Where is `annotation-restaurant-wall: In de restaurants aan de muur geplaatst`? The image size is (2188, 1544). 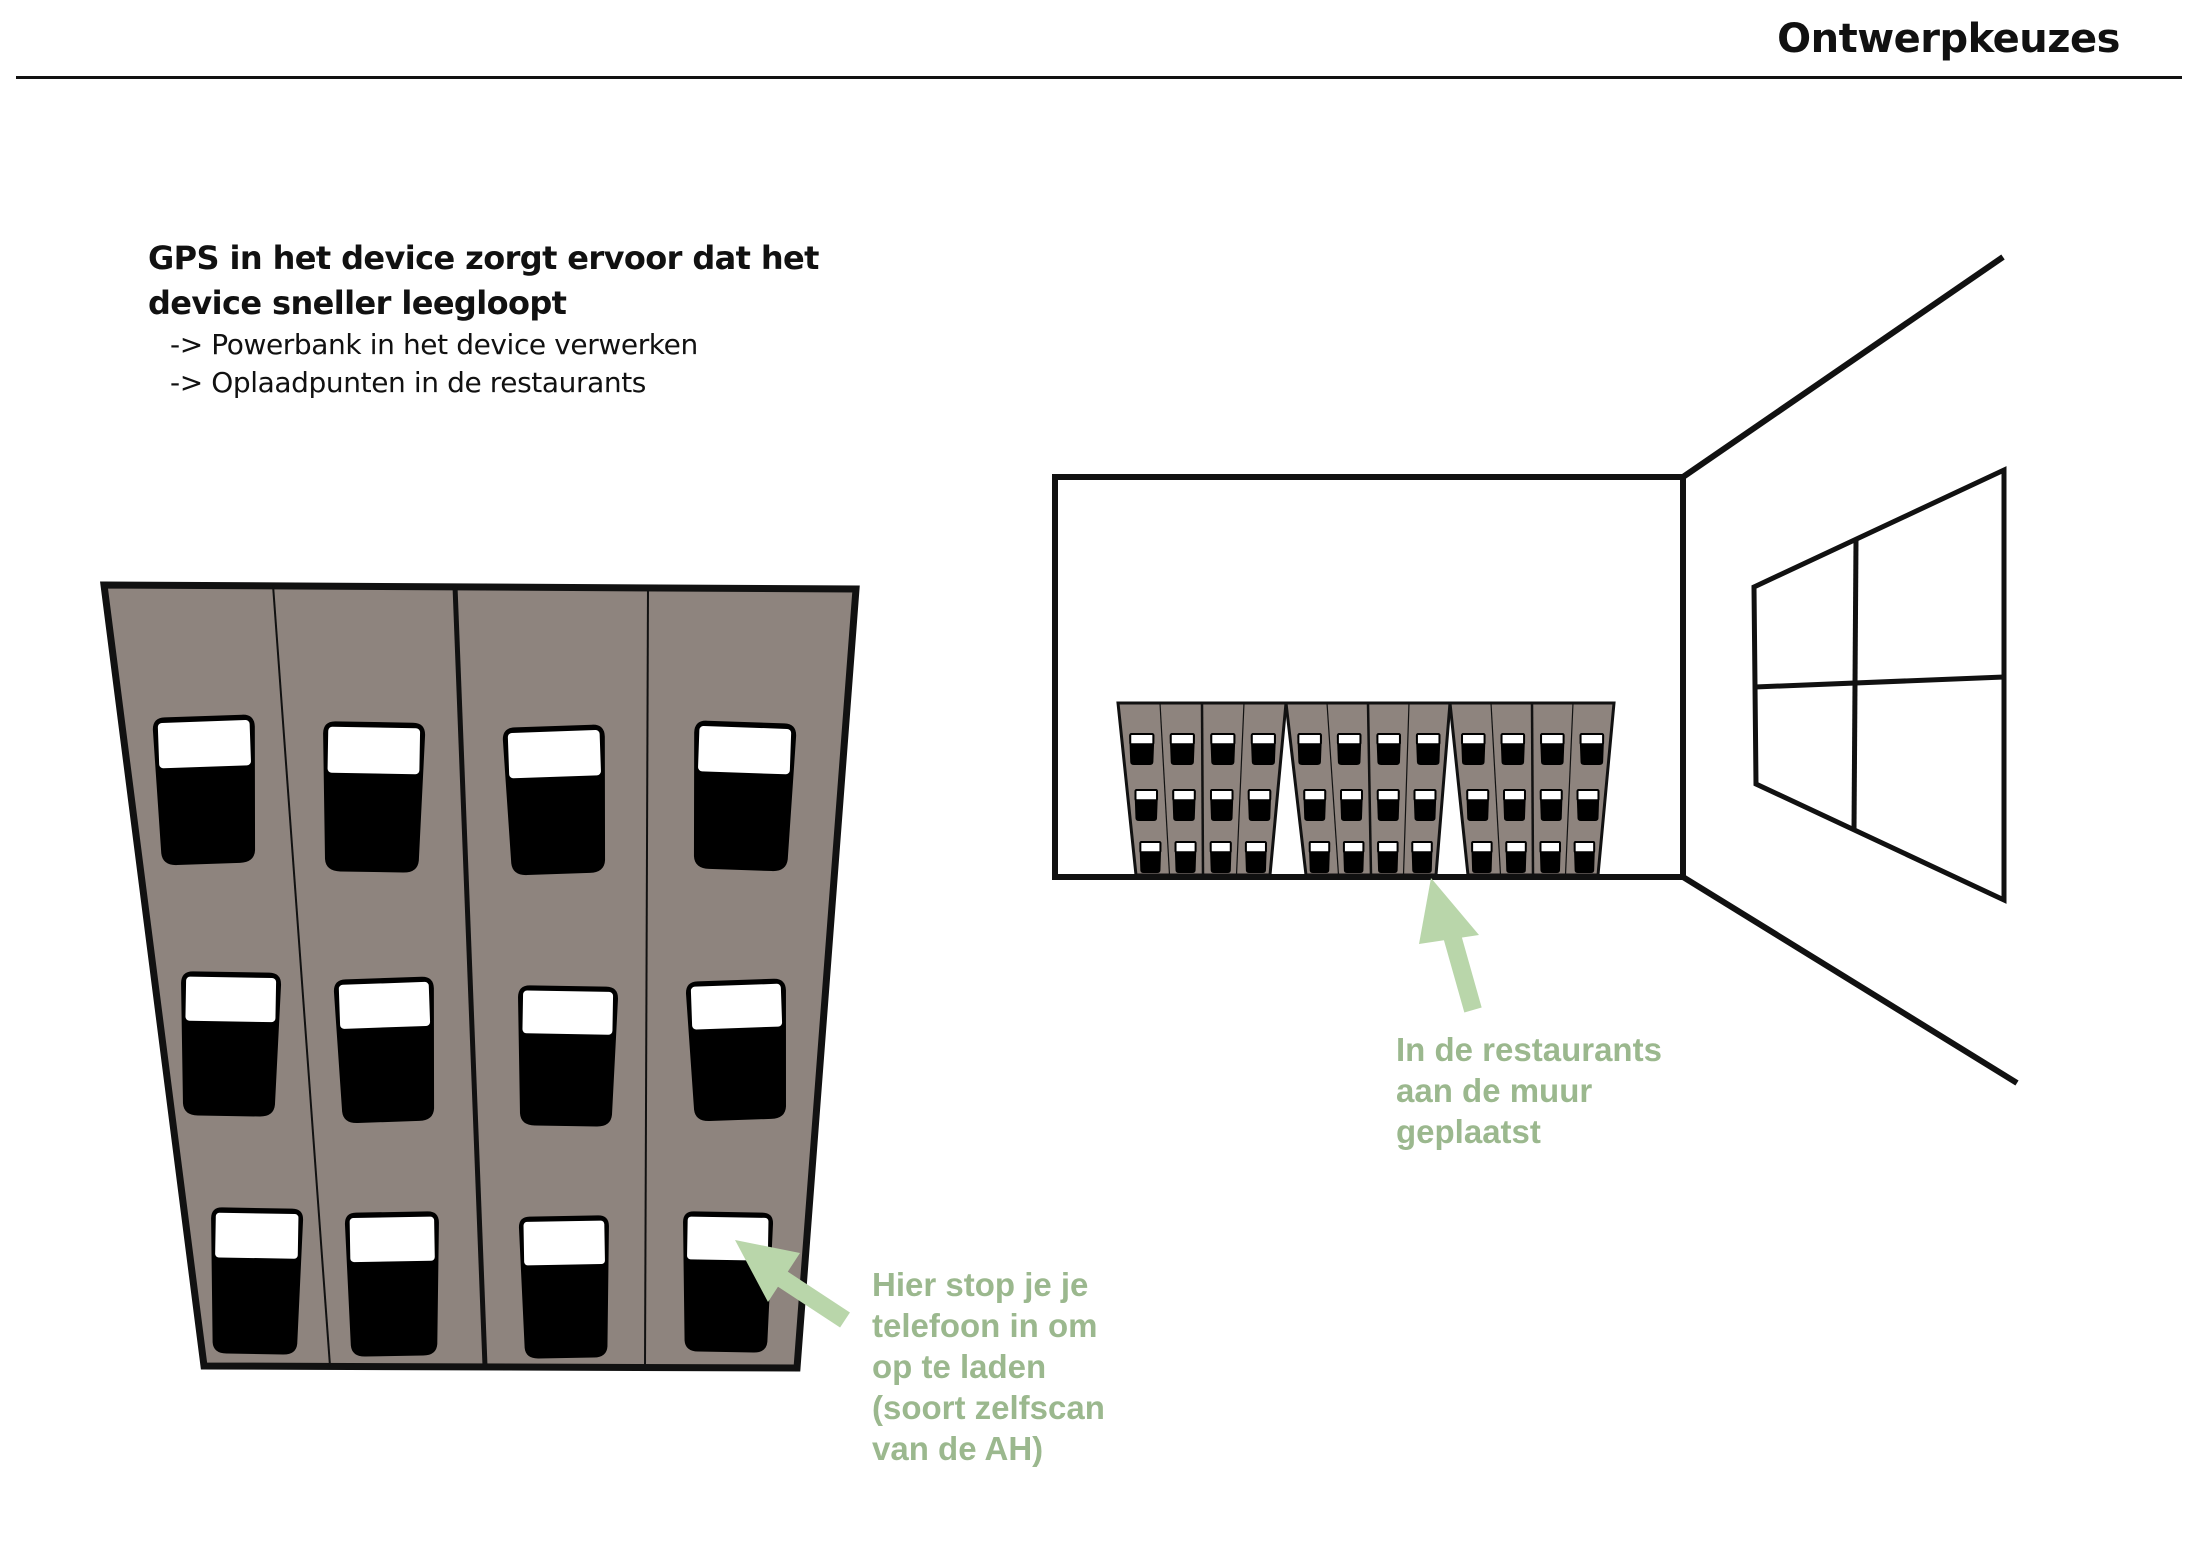
annotation-restaurant-wall: In de restaurants aan de muur geplaatst is located at coordinates (1556, 1090).